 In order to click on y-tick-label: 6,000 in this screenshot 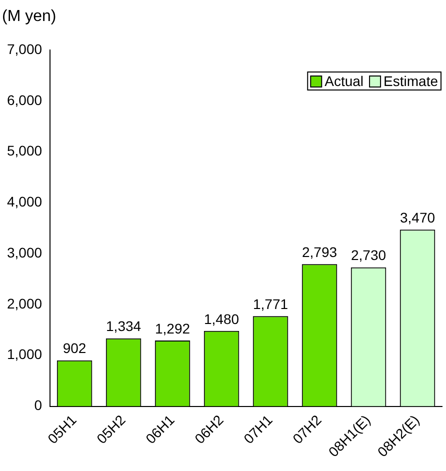, I will do `click(24, 100)`.